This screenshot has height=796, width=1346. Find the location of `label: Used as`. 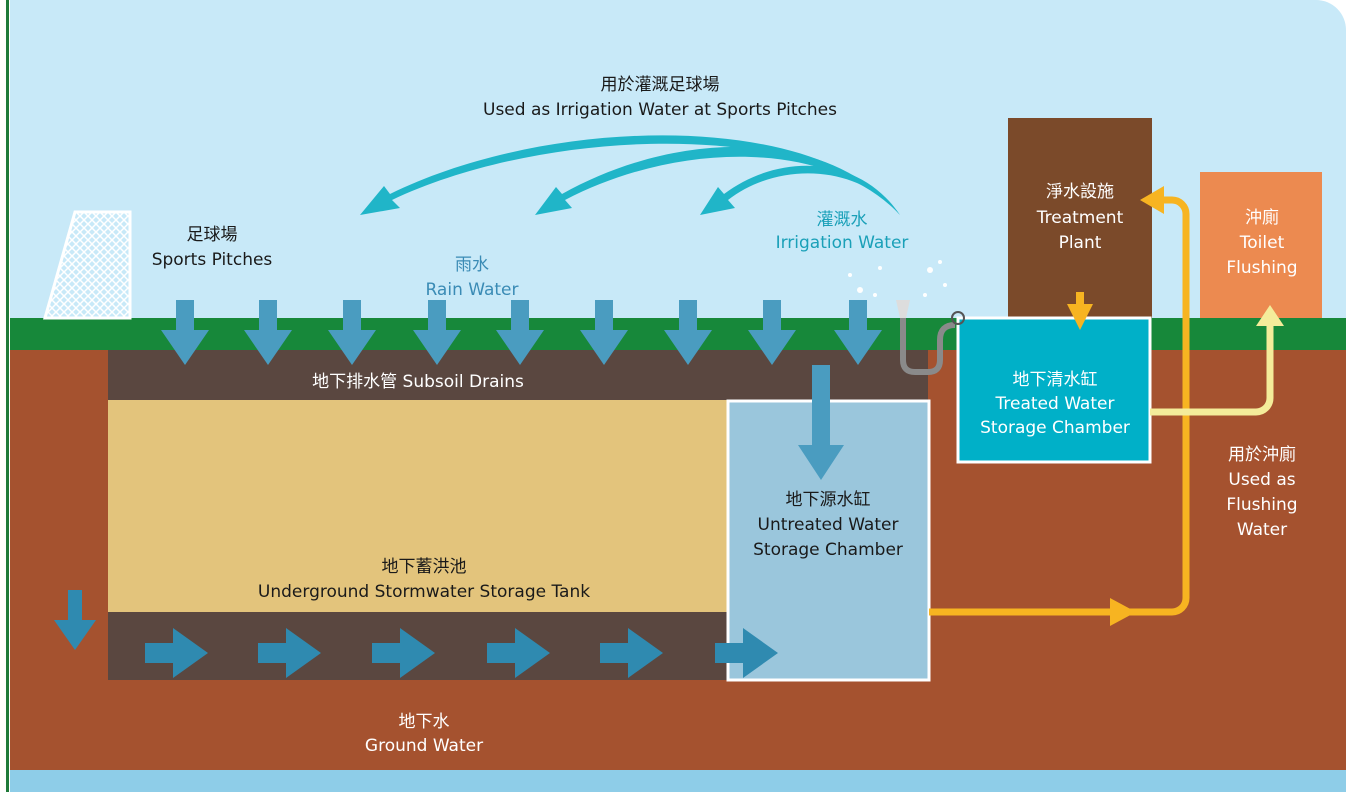

label: Used as is located at coordinates (1261, 480).